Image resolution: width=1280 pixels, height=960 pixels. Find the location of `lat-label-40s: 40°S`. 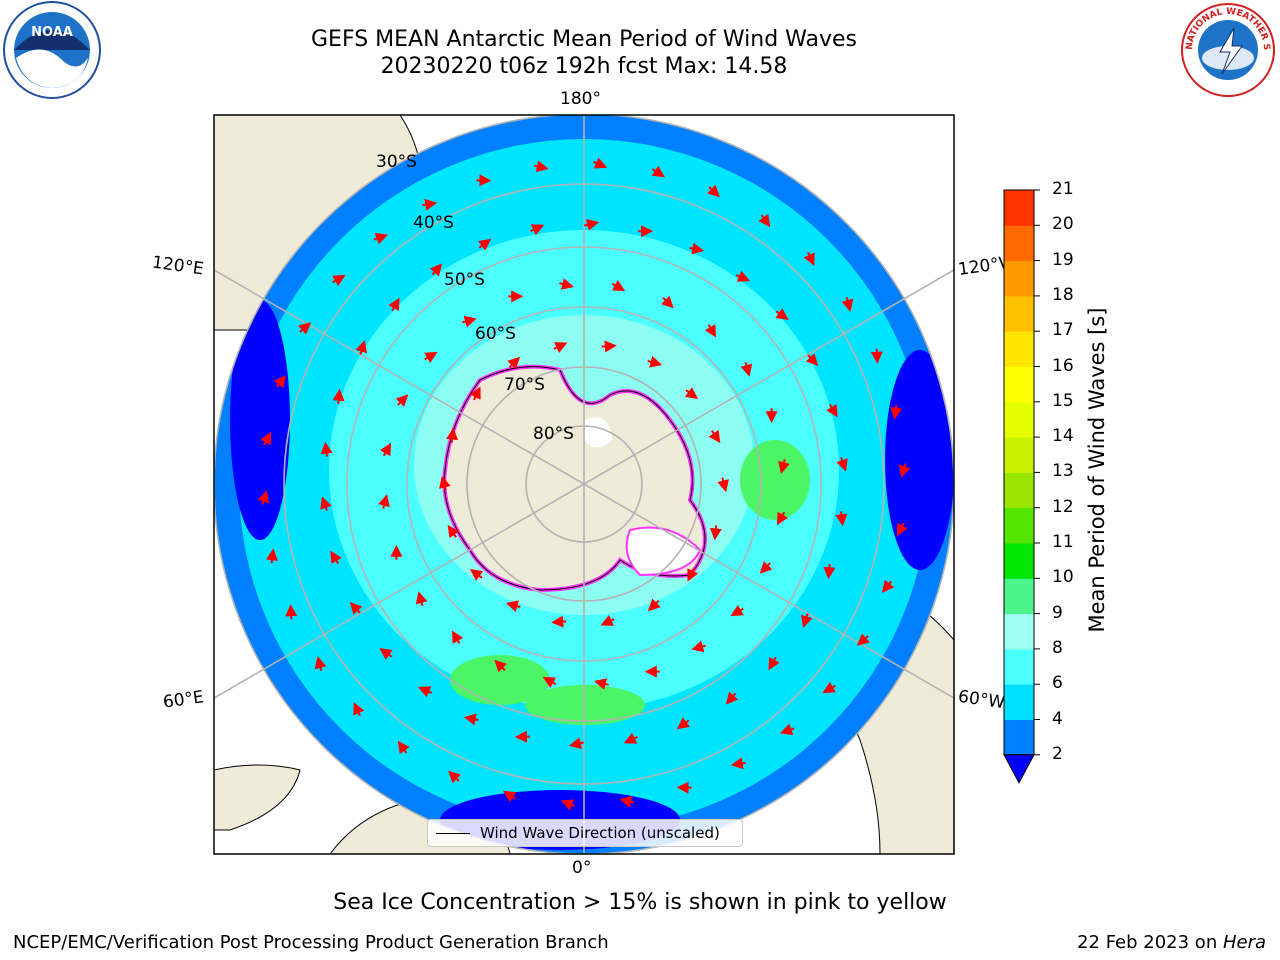

lat-label-40s: 40°S is located at coordinates (433, 223).